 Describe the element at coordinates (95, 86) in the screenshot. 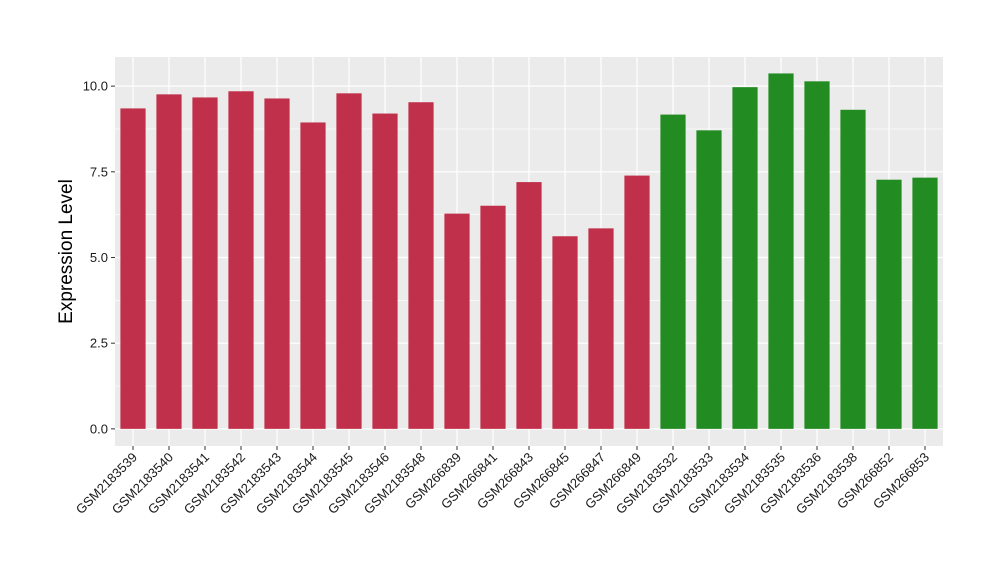

I see `y-tick-label: 10.0` at that location.